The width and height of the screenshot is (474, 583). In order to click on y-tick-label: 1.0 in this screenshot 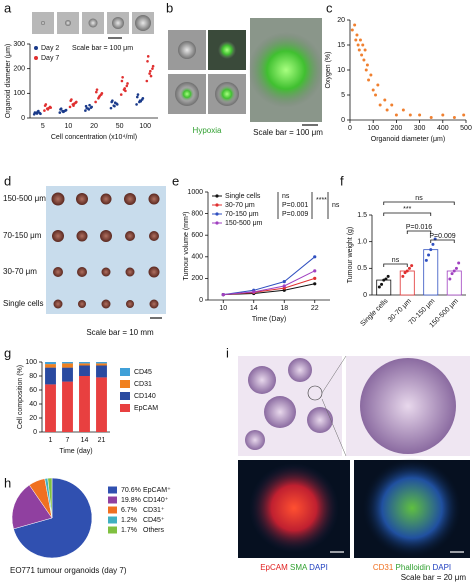, I will do `click(362, 242)`.